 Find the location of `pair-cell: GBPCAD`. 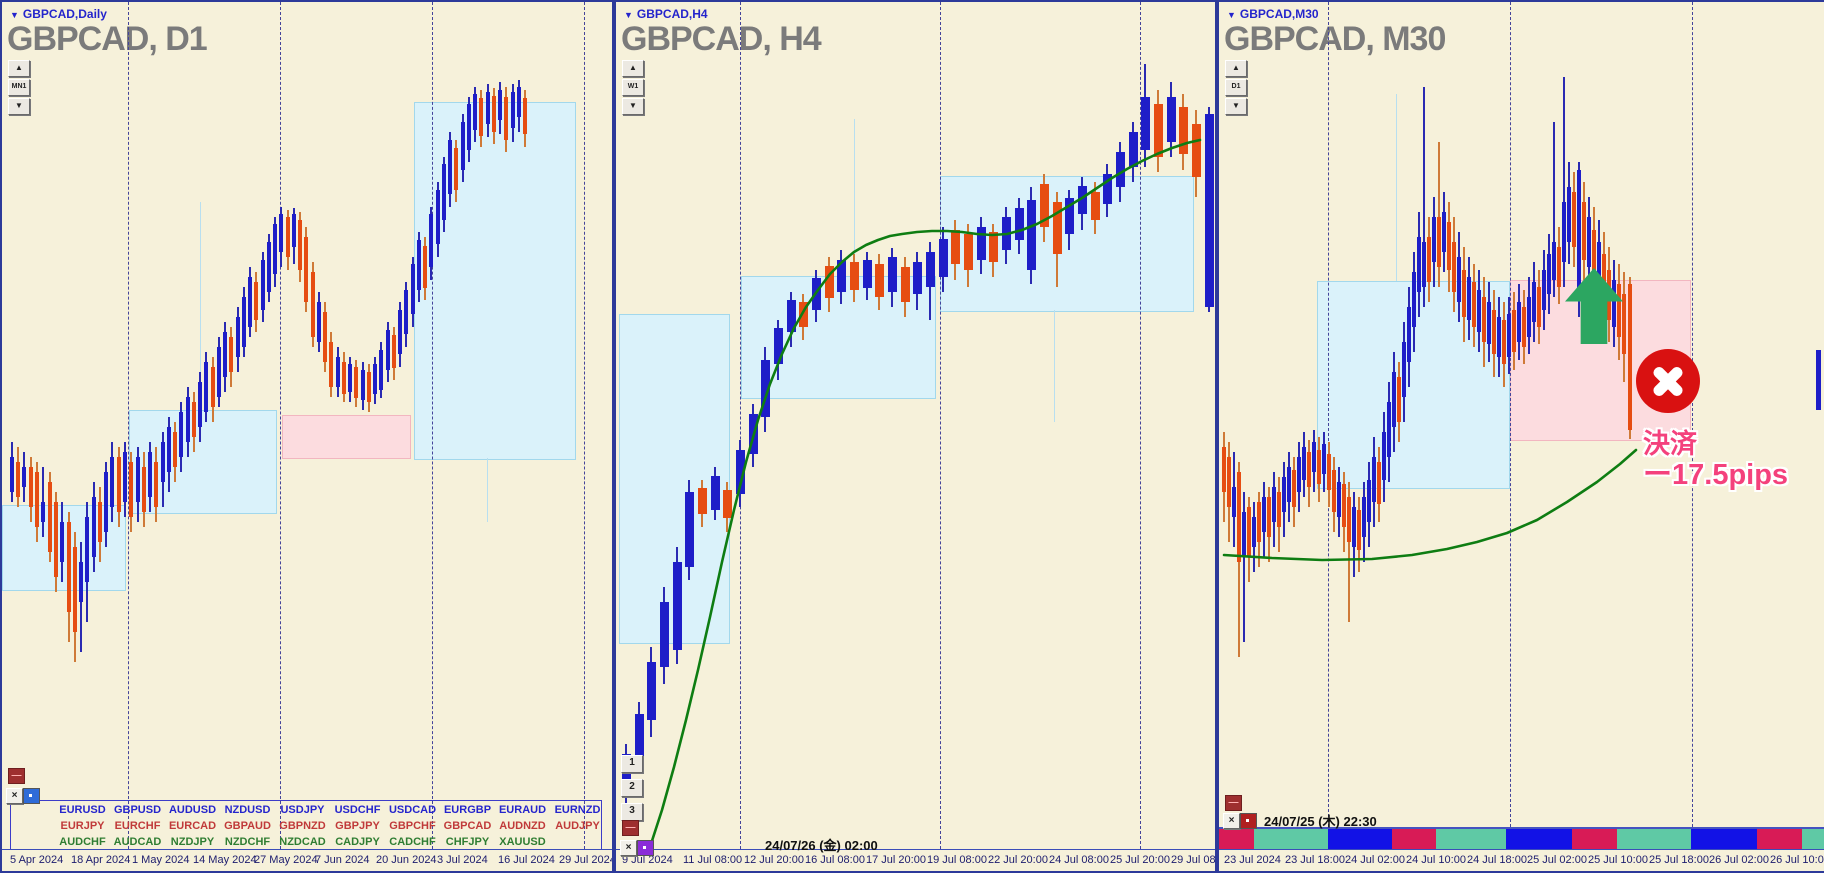

pair-cell: GBPCAD is located at coordinates (467, 826).